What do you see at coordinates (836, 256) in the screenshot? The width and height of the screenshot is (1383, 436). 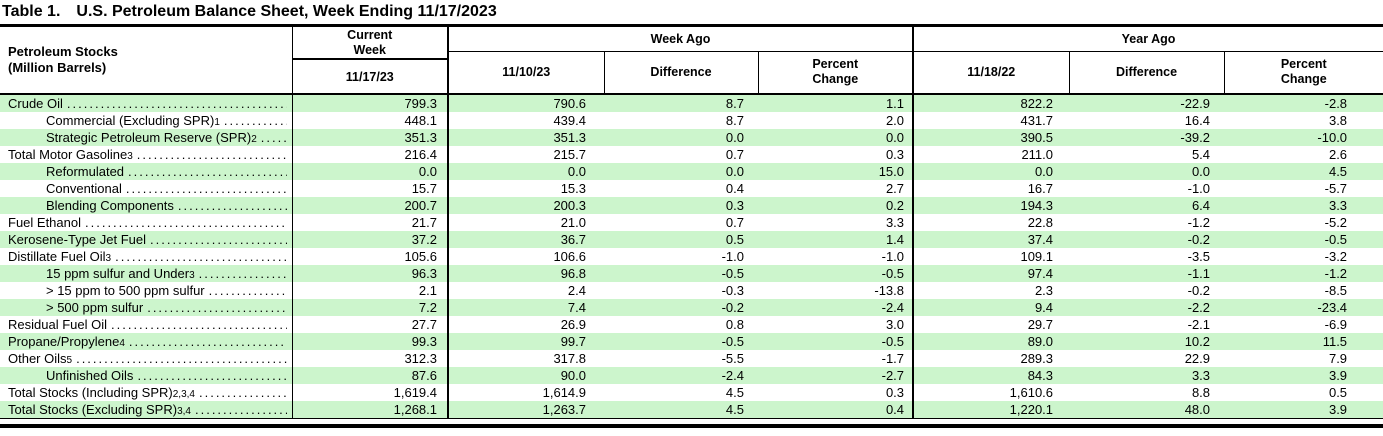 I see `week-ago-percent-change: -1.0` at bounding box center [836, 256].